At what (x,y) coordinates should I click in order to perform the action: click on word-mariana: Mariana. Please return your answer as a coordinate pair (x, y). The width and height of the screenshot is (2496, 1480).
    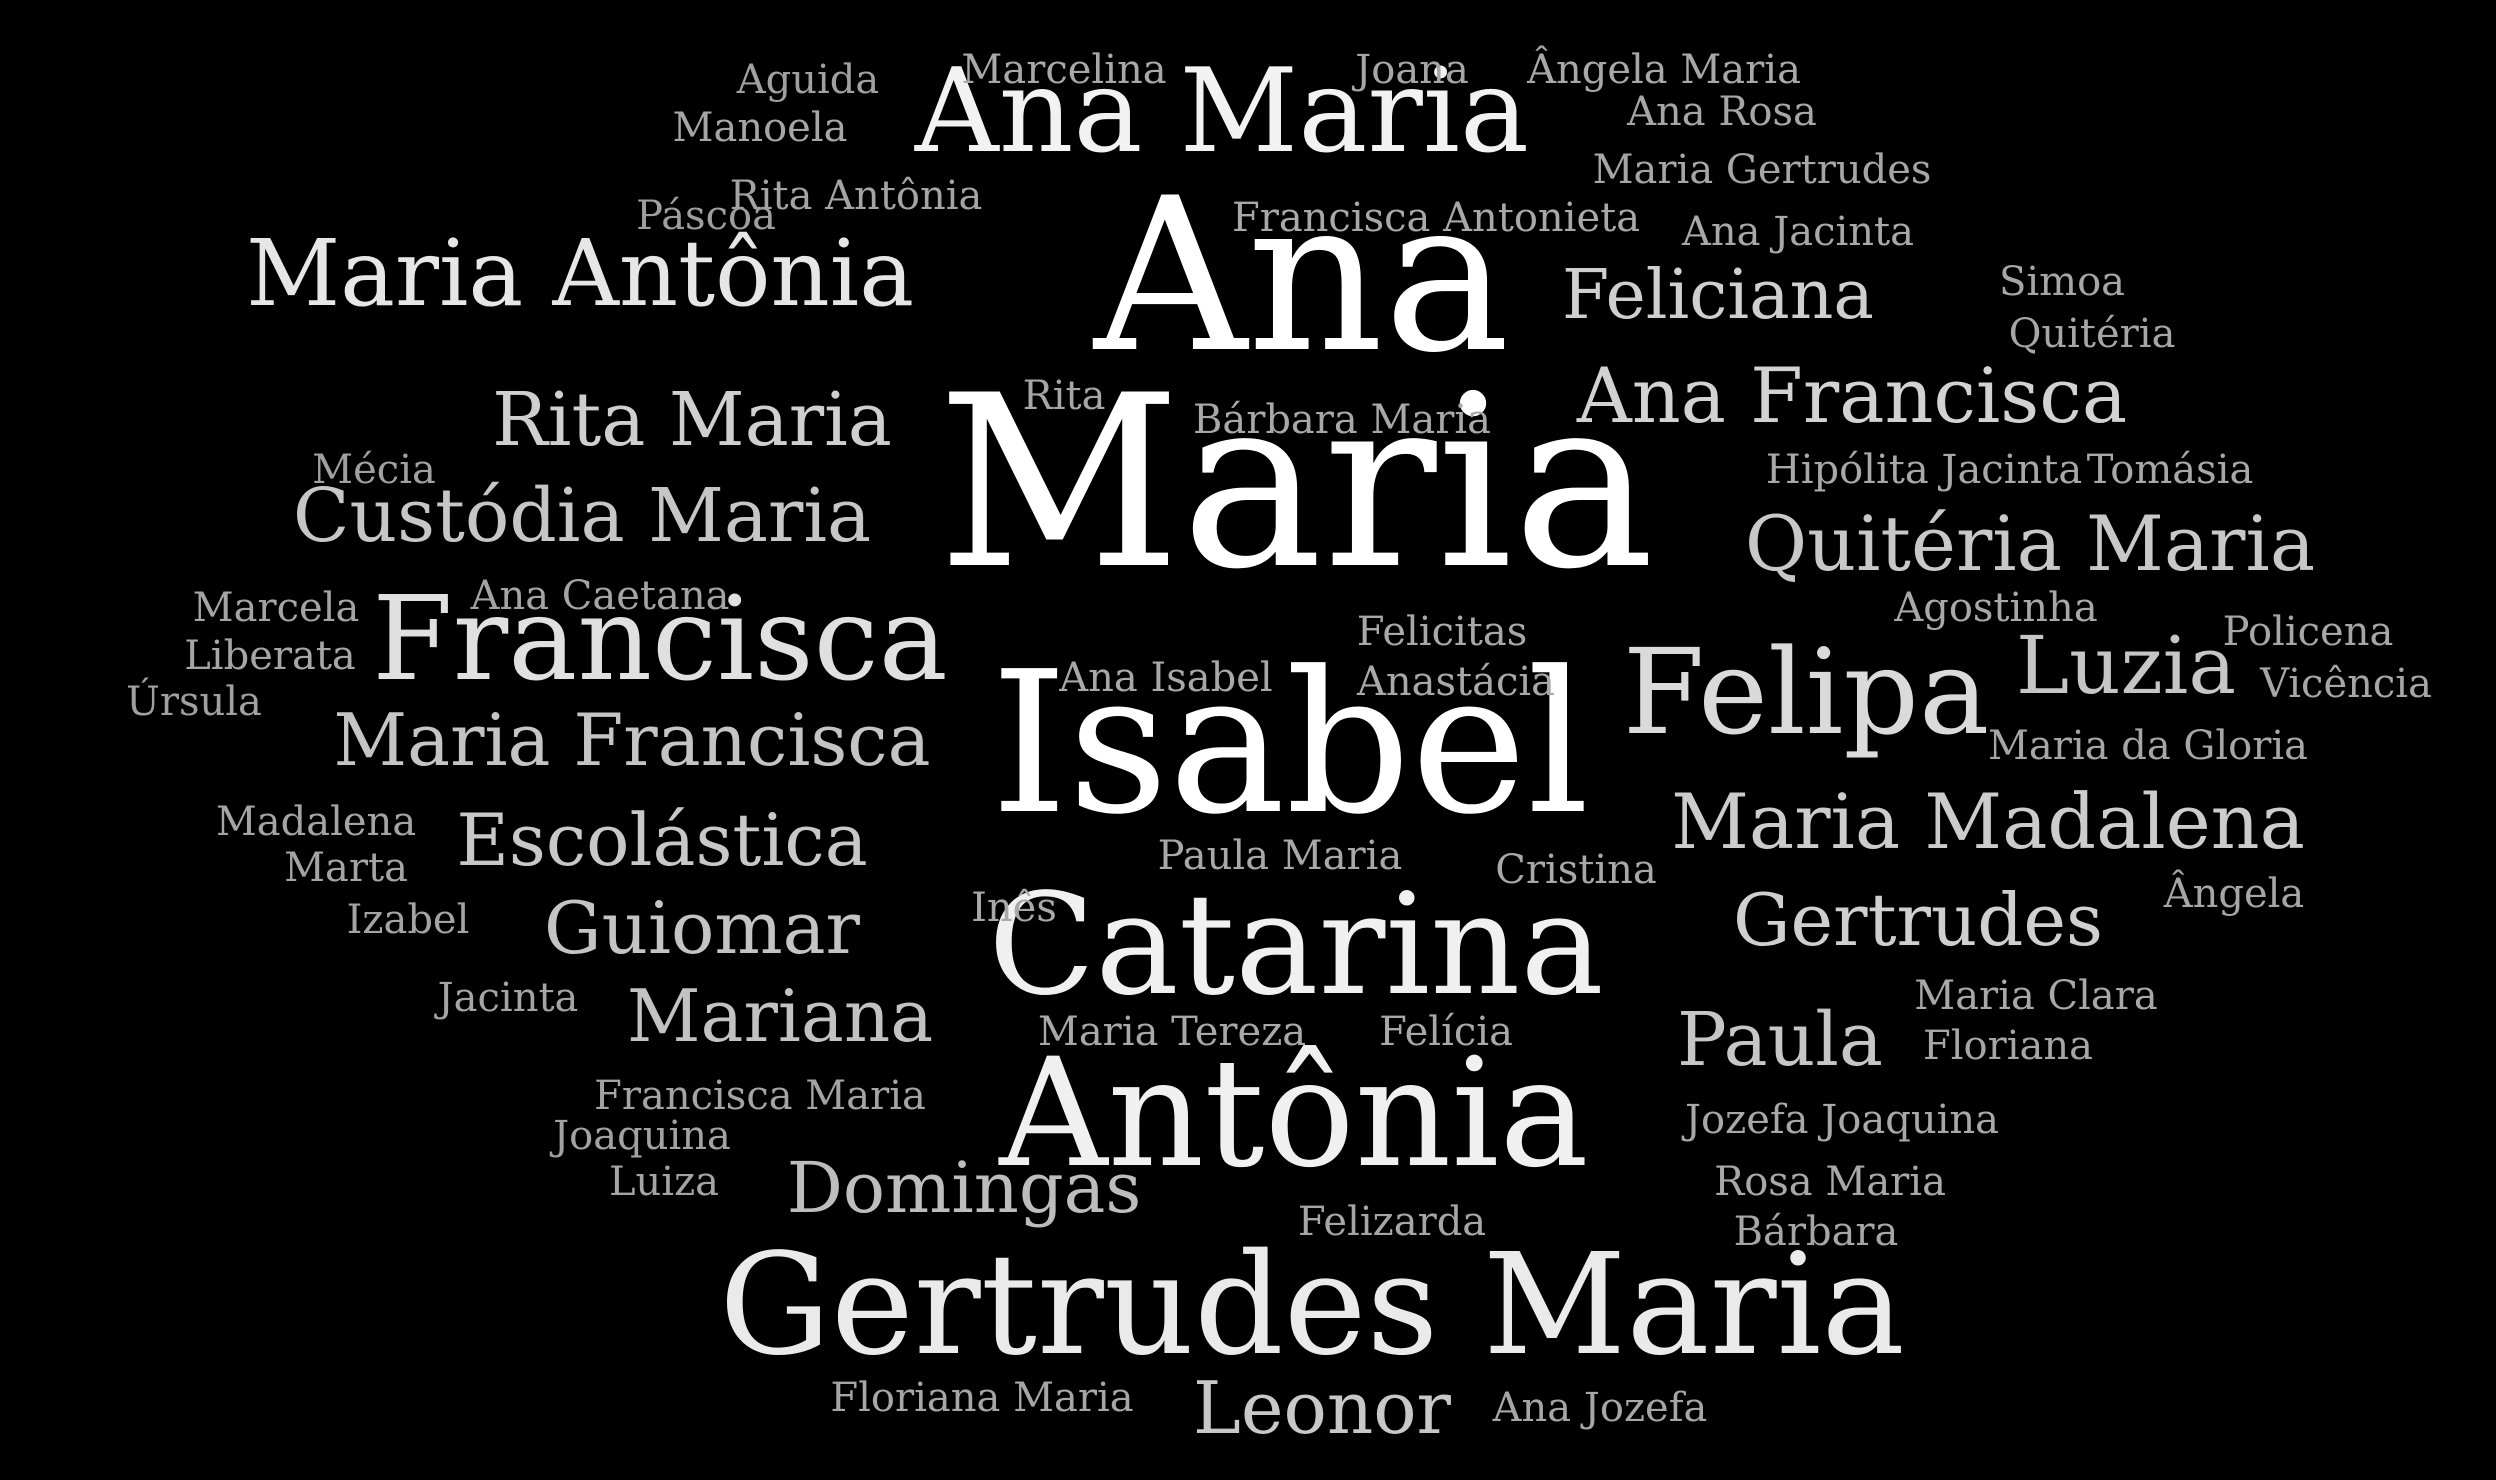
    Looking at the image, I should click on (780, 1016).